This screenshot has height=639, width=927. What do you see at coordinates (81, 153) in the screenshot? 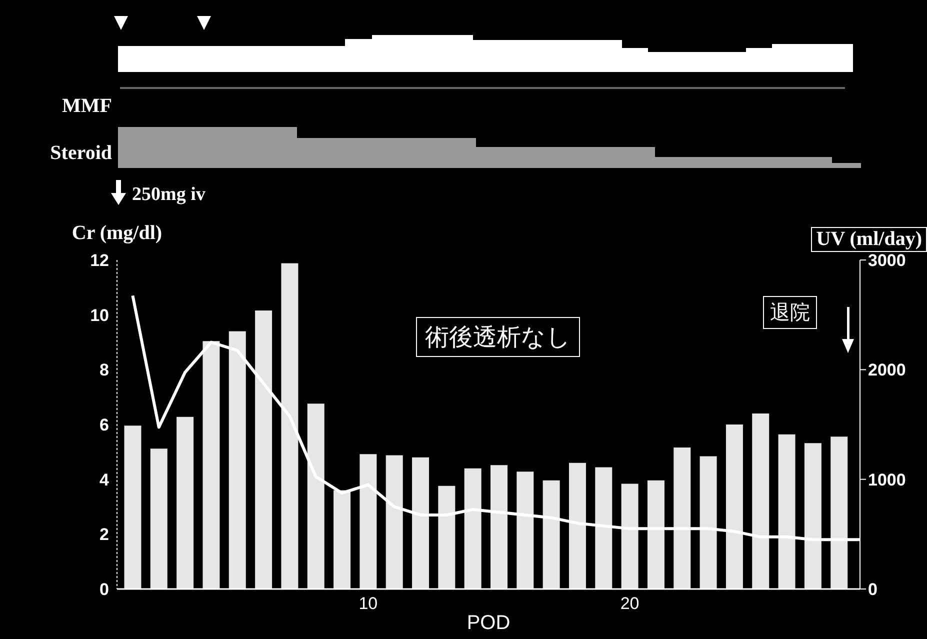
I see `text: Steroid` at bounding box center [81, 153].